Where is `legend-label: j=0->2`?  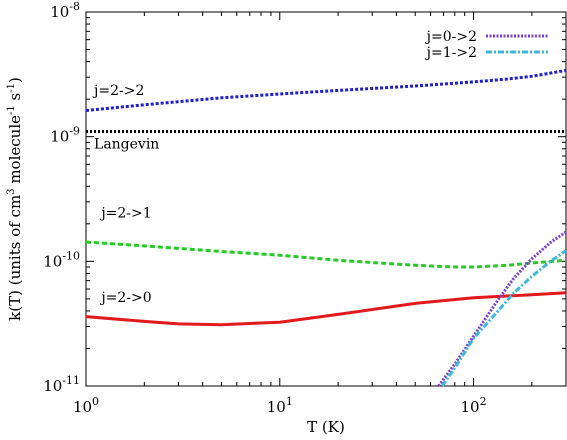
legend-label: j=0->2 is located at coordinates (451, 37).